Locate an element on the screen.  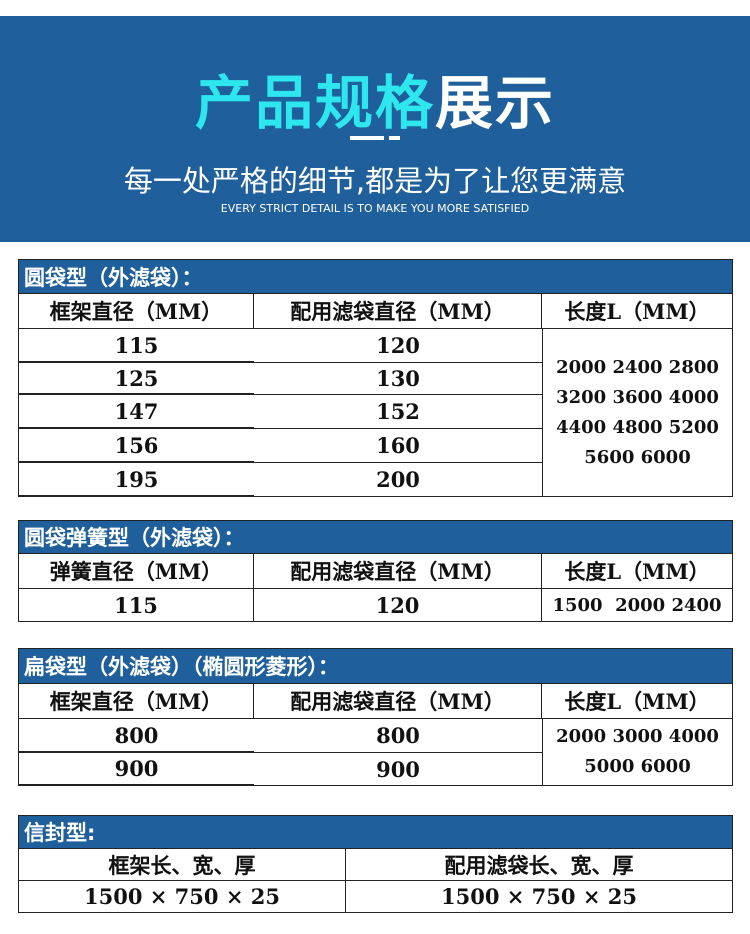
cell: 195 is located at coordinates (136, 479).